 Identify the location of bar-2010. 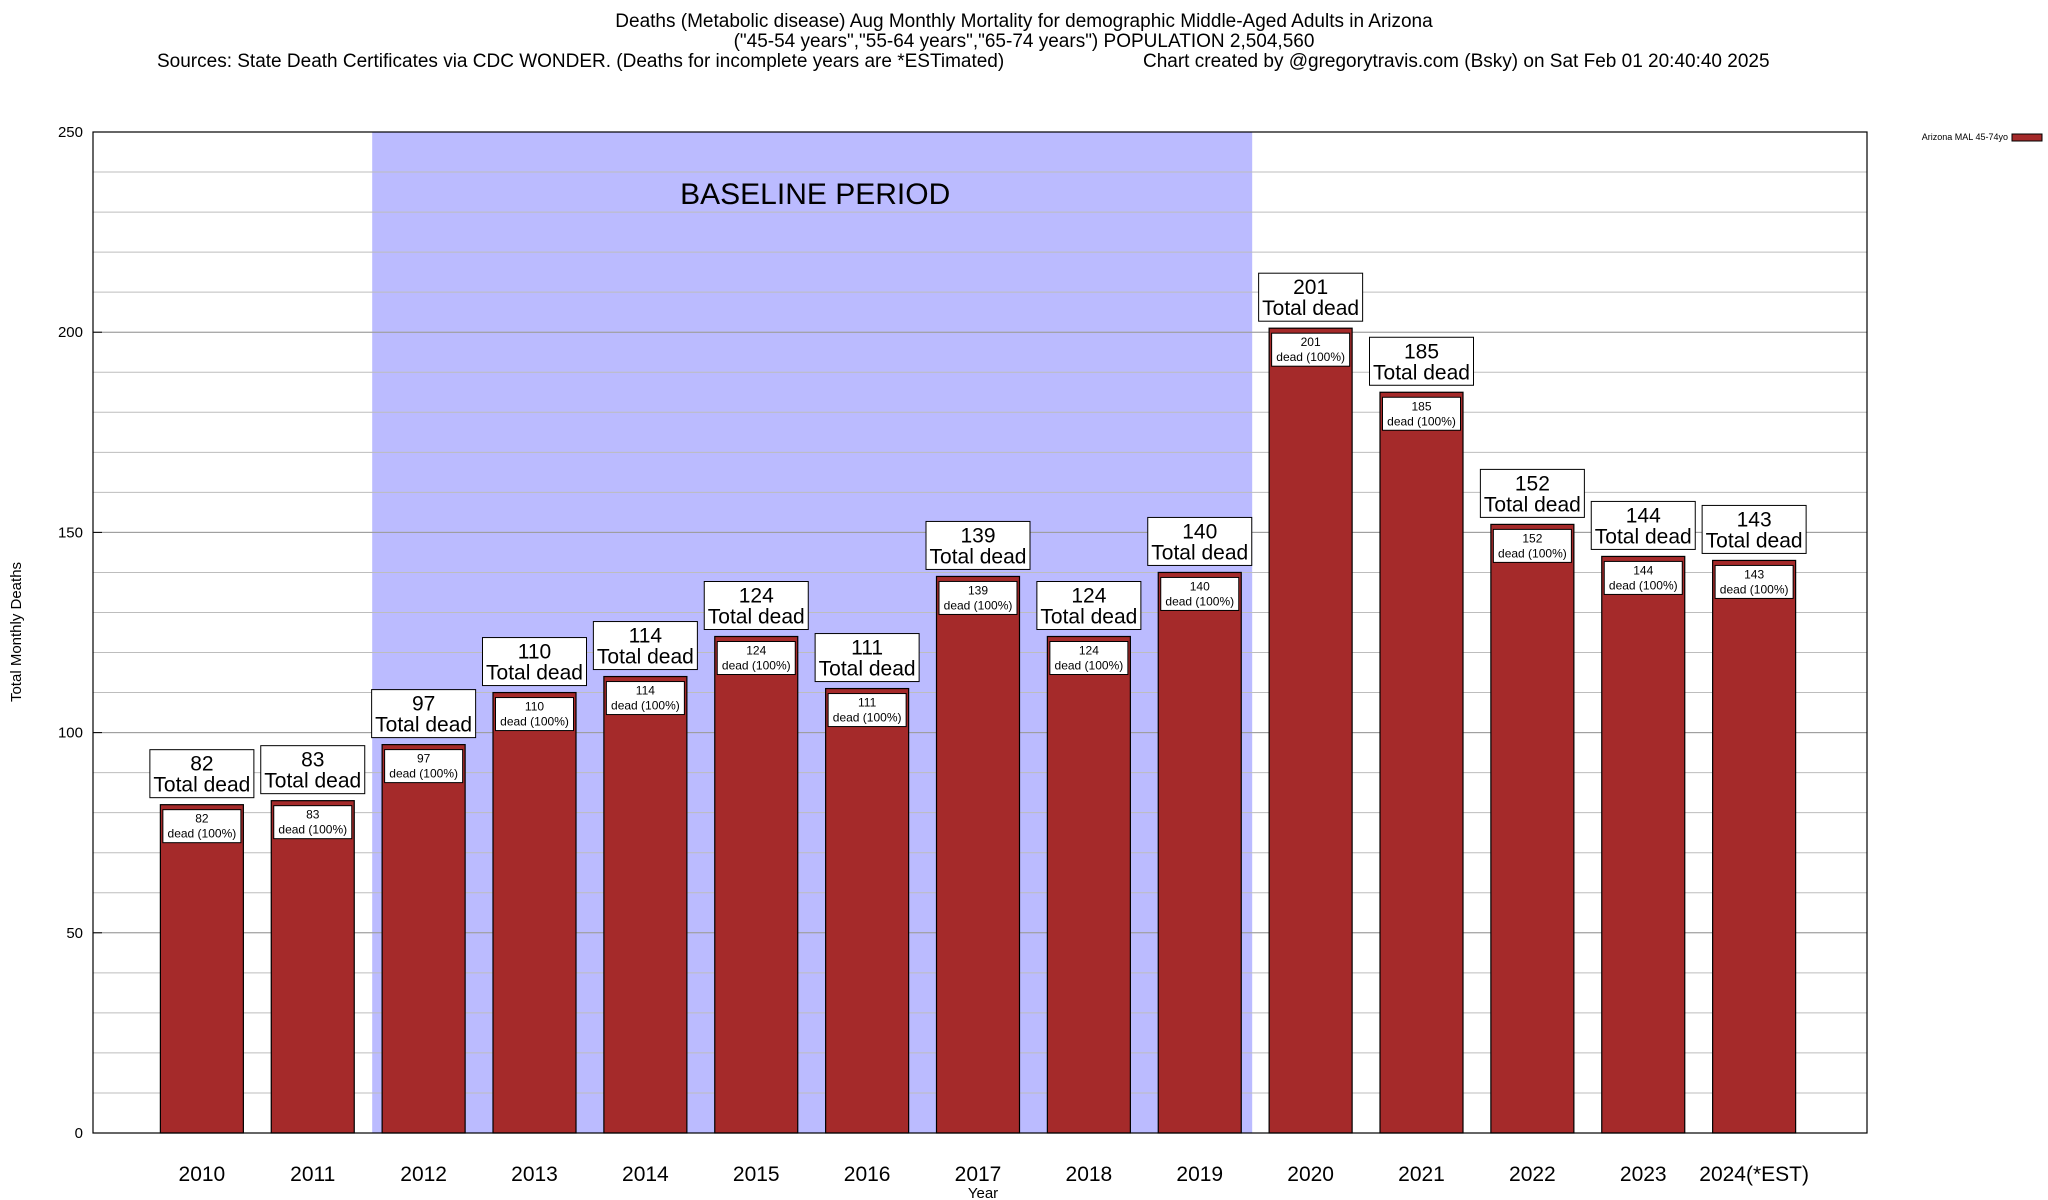
(201, 969).